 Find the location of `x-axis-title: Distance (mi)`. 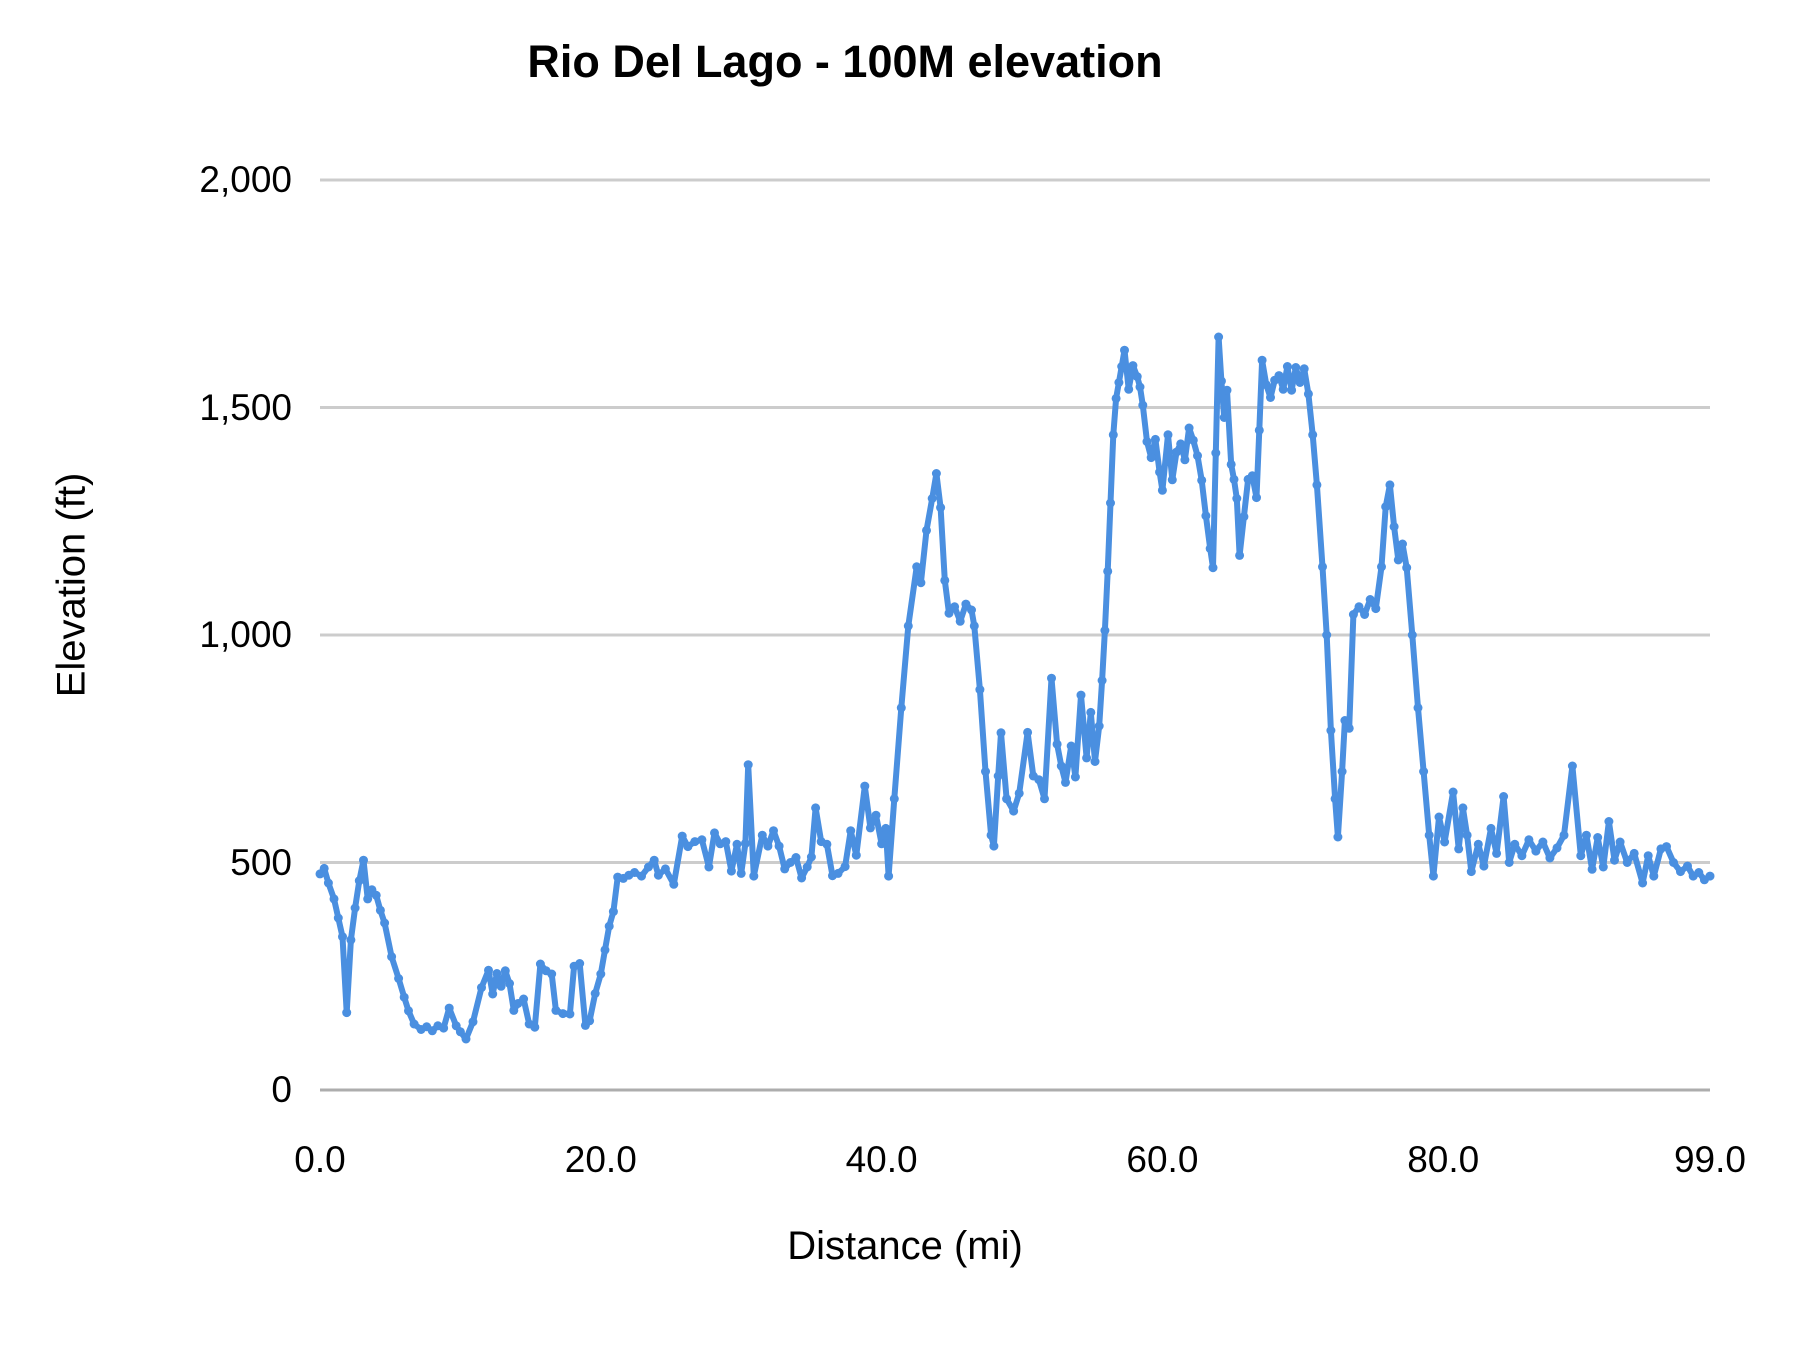

x-axis-title: Distance (mi) is located at coordinates (905, 1246).